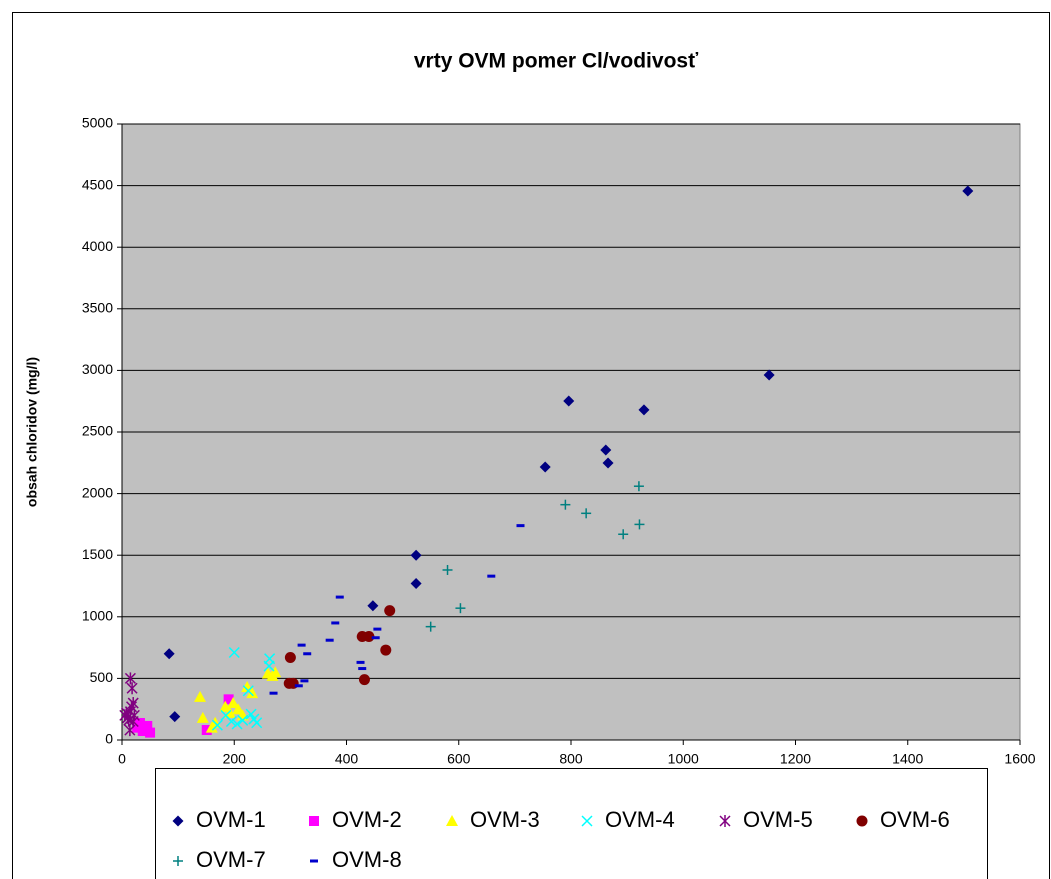 This screenshot has width=1051, height=879. Describe the element at coordinates (97, 554) in the screenshot. I see `y-tick-label: 1500` at that location.